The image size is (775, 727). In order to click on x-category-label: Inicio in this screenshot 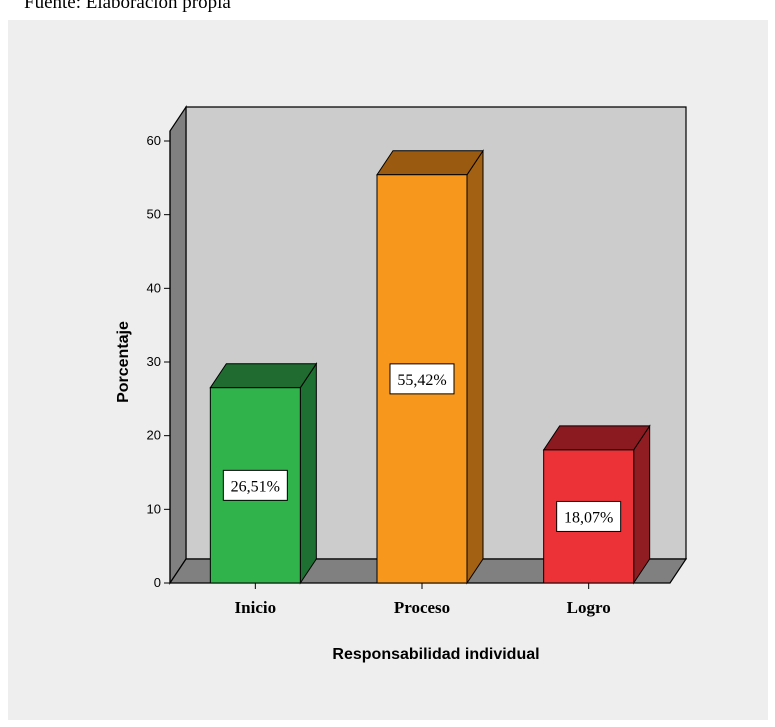, I will do `click(256, 607)`.